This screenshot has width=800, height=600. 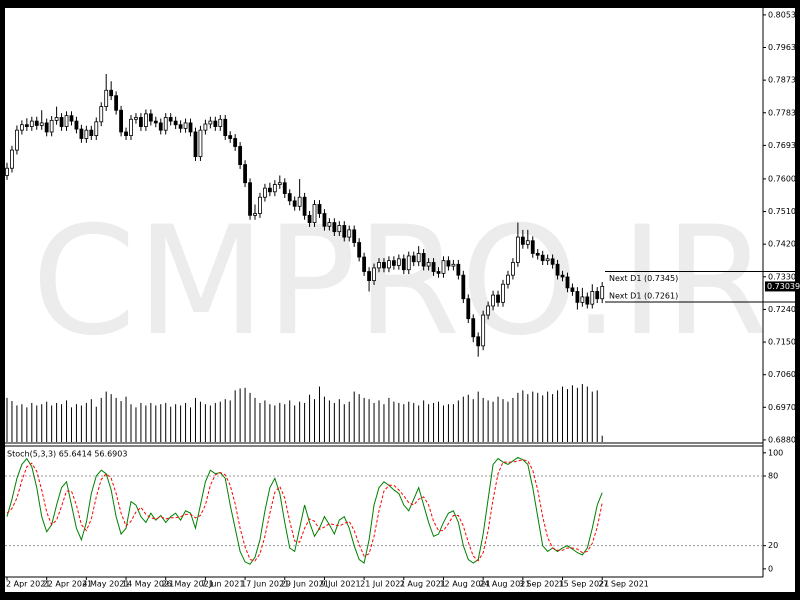 I want to click on y-tick-label: 0.79630, so click(x=784, y=47).